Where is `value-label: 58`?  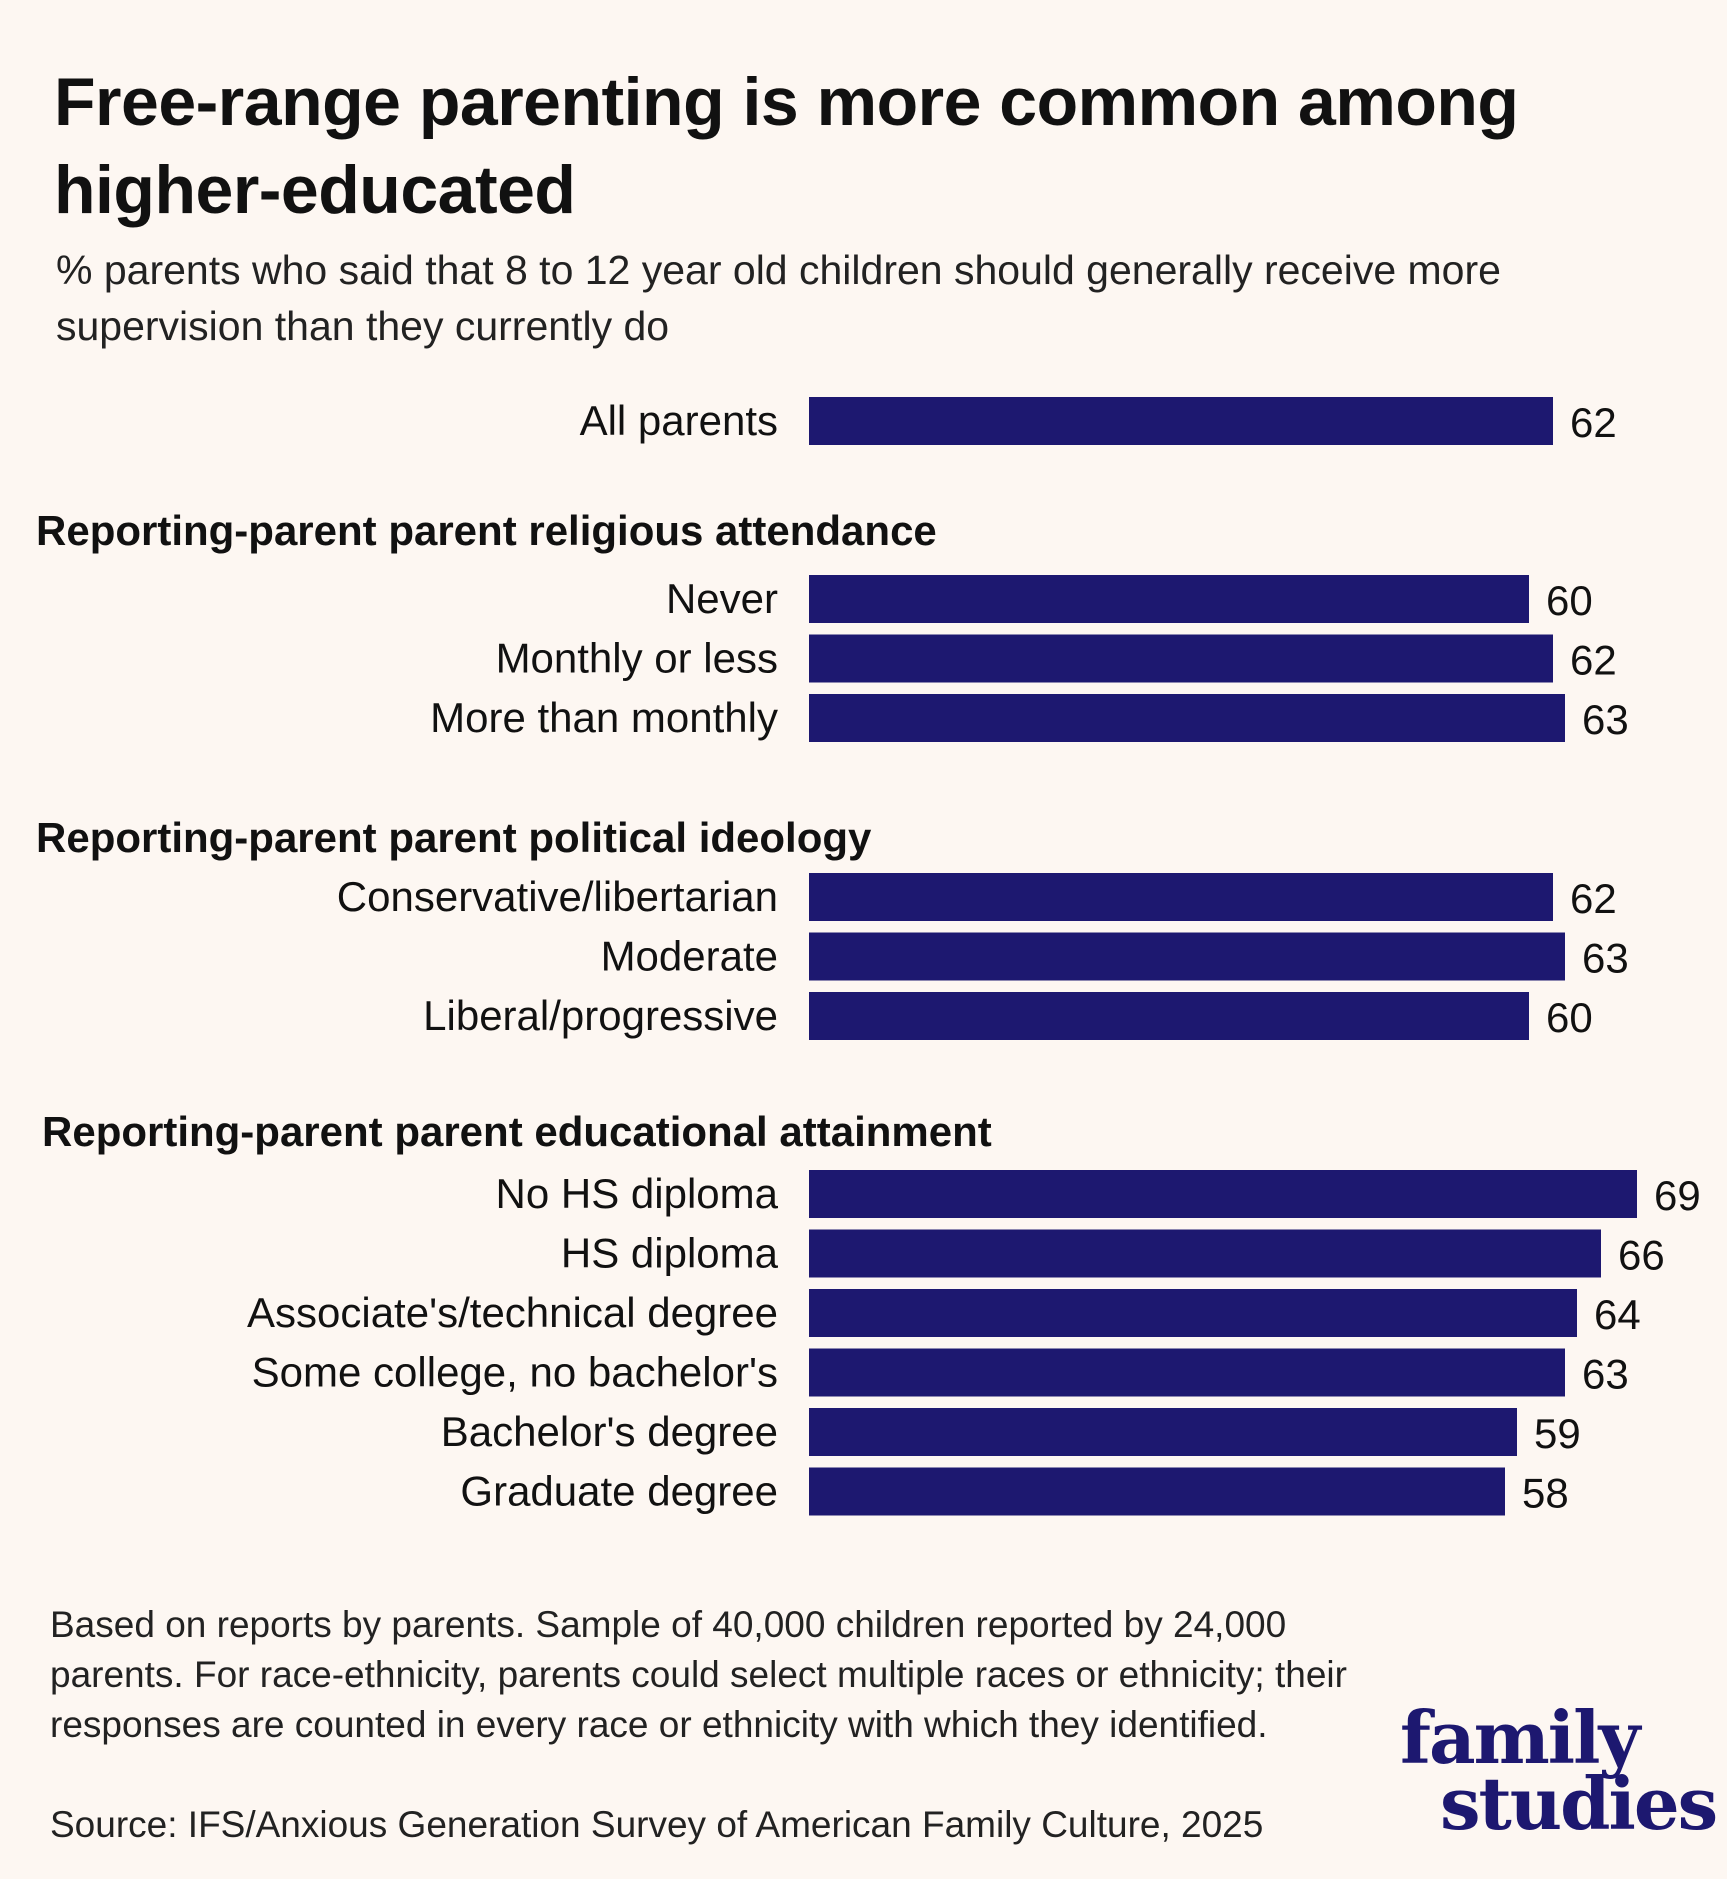 value-label: 58 is located at coordinates (1545, 1493).